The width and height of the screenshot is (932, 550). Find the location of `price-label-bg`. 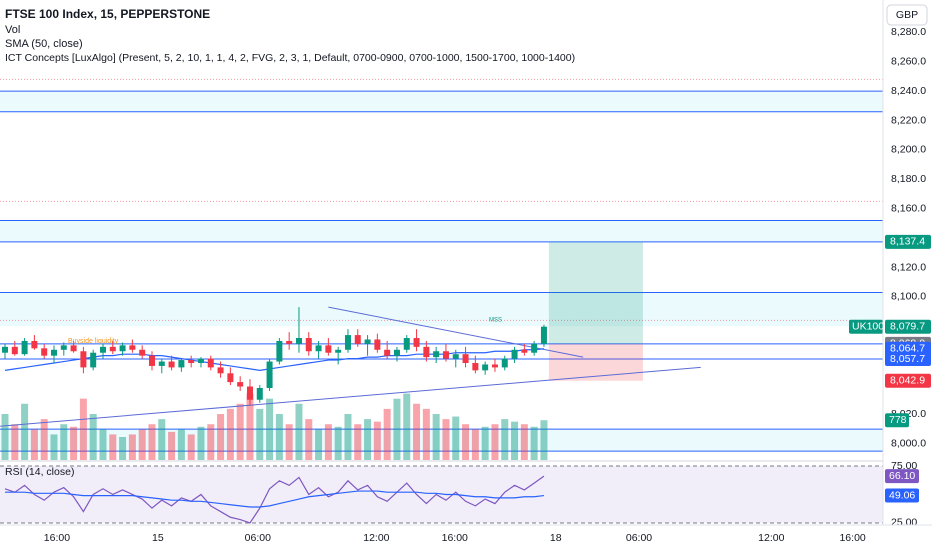

price-label-bg is located at coordinates (908, 326).